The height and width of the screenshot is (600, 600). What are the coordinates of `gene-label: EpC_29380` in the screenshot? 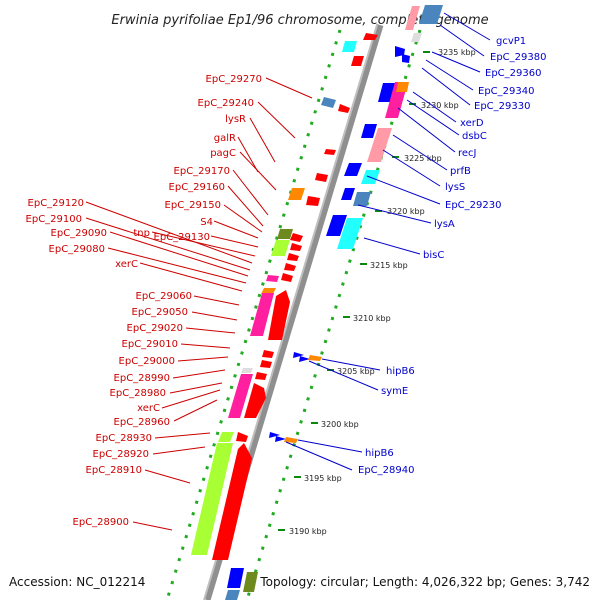 It's located at (518, 57).